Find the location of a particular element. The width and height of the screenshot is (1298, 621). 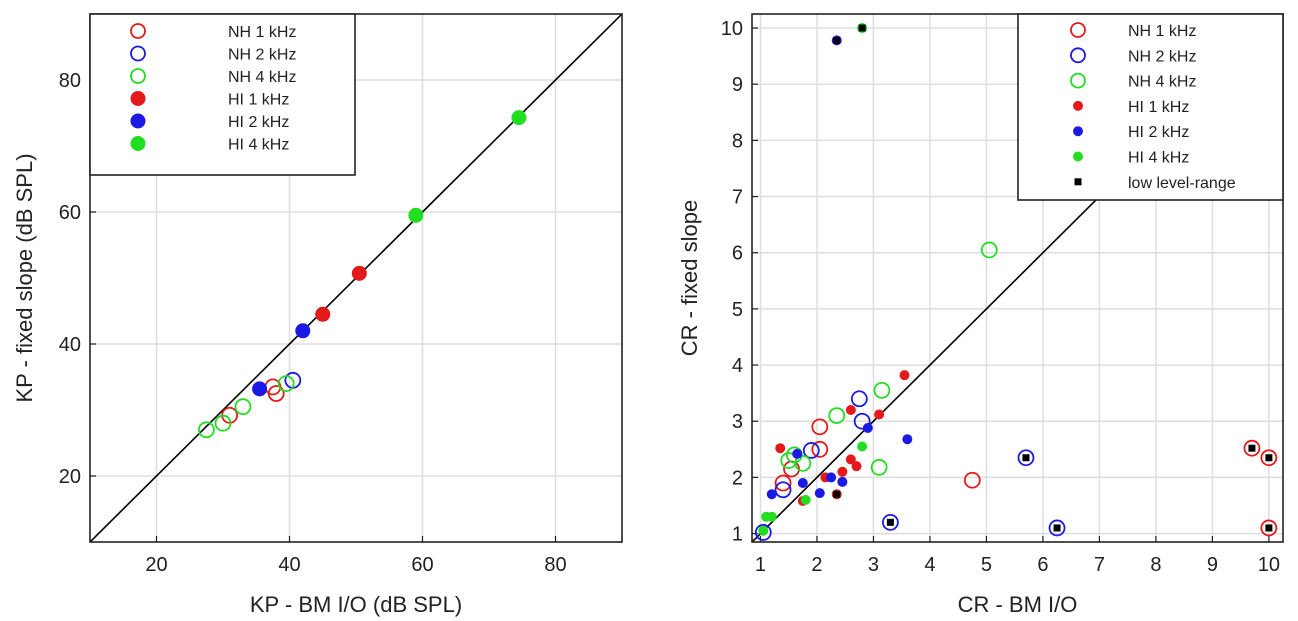

x-axis-label: CR - BM I/O is located at coordinates (1018, 604).